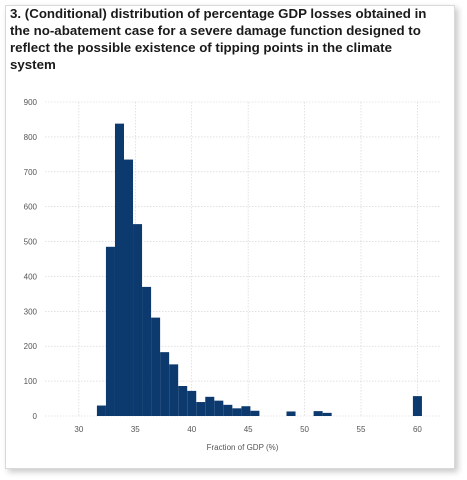 The width and height of the screenshot is (467, 480). What do you see at coordinates (31, 259) in the screenshot?
I see `y-axis-ticks: 0 100 200 300 400 500 600 700 800 900` at bounding box center [31, 259].